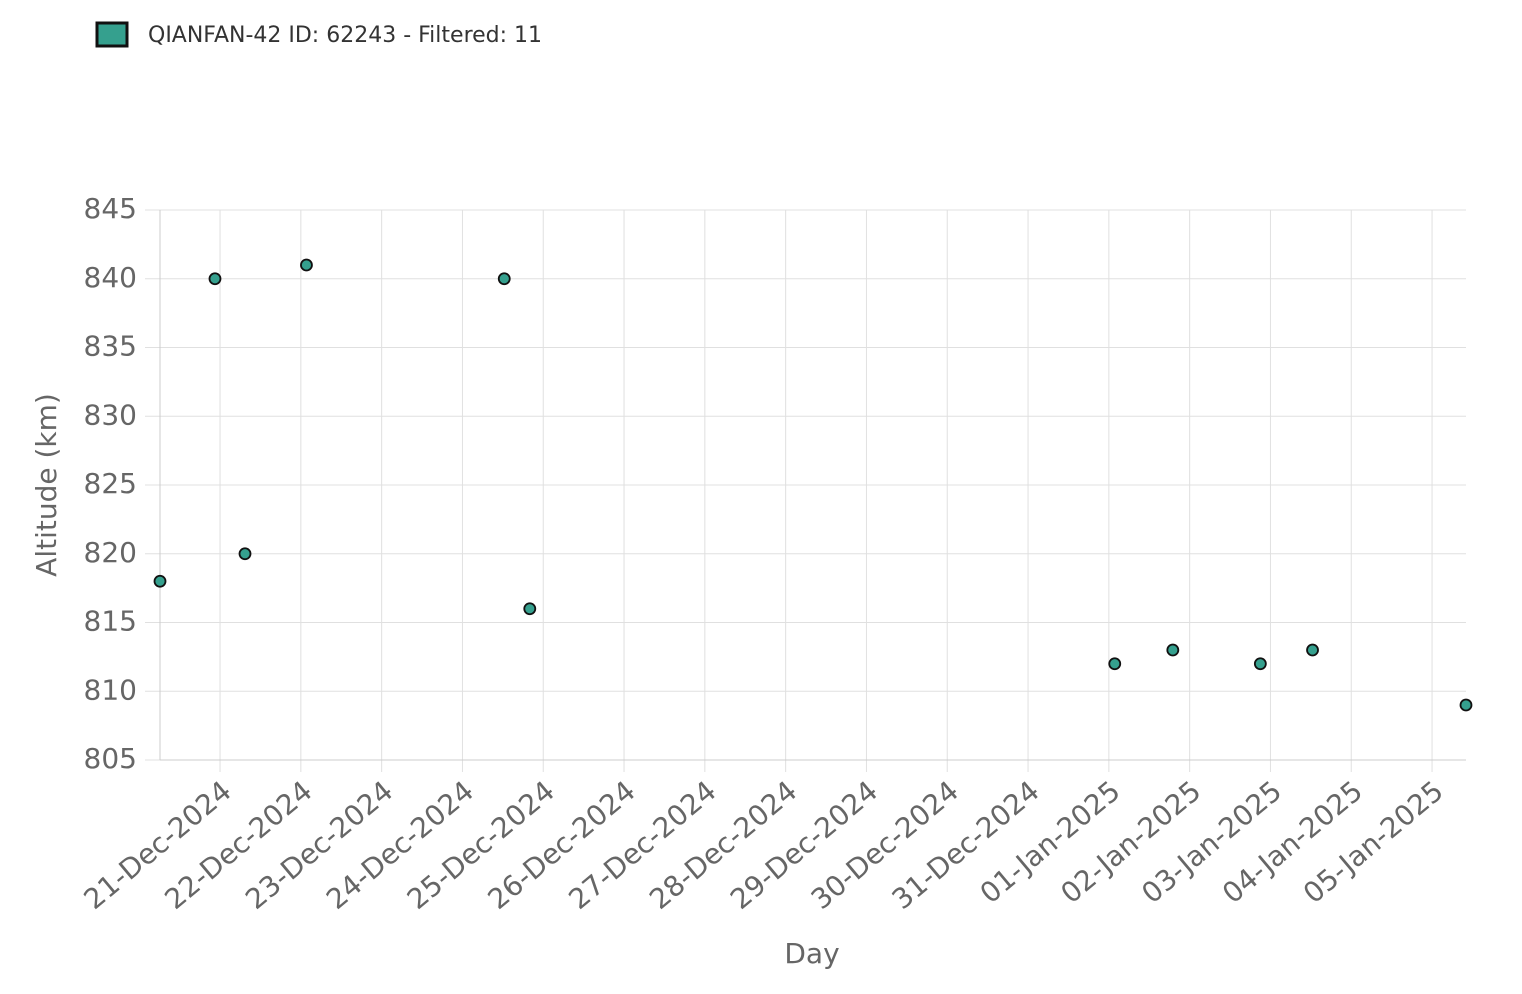 Image resolution: width=1522 pixels, height=994 pixels. Describe the element at coordinates (110, 208) in the screenshot. I see `y-tick-label: 845` at that location.